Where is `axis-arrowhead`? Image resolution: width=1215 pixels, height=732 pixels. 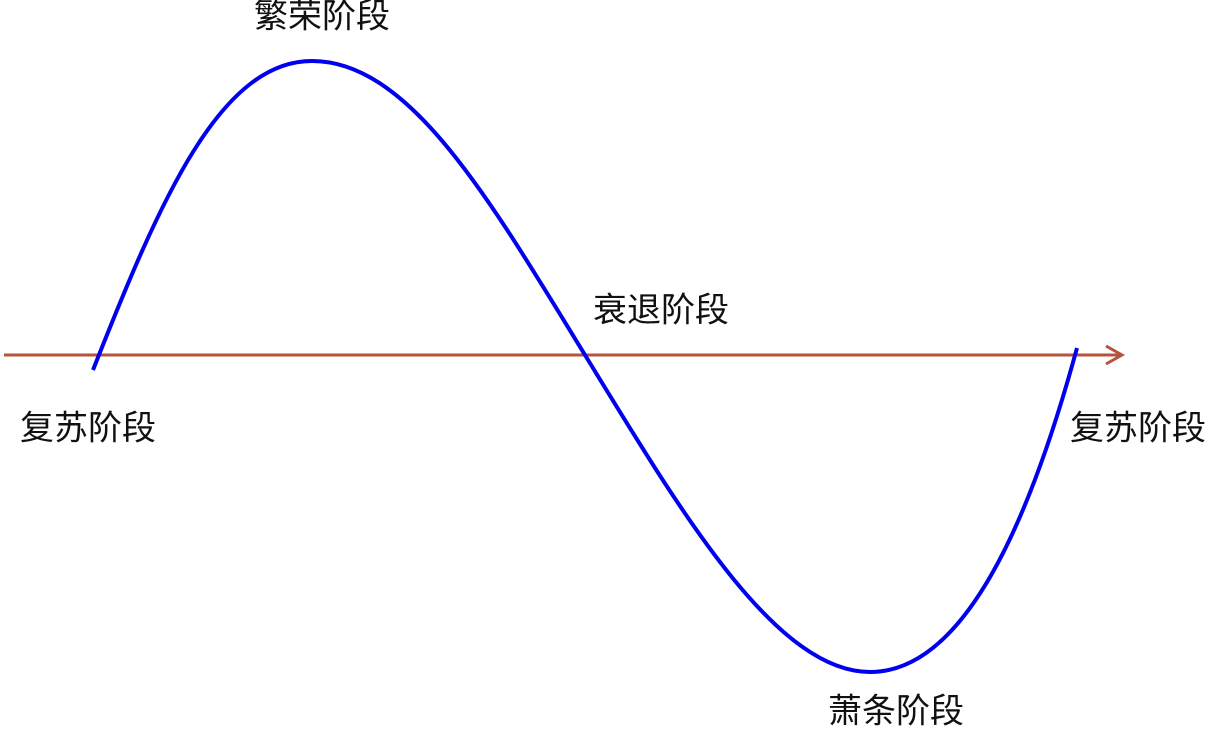 axis-arrowhead is located at coordinates (1115, 355).